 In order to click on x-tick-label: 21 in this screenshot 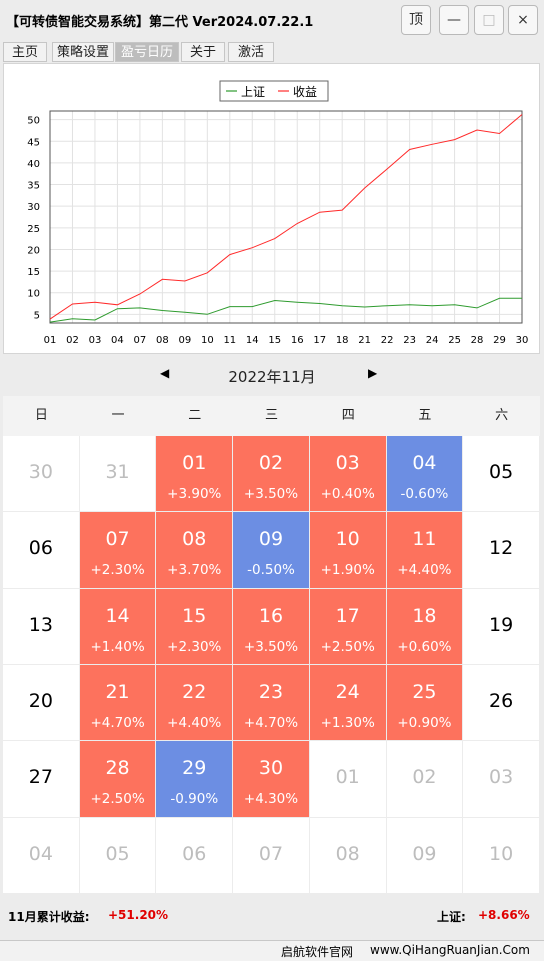, I will do `click(364, 340)`.